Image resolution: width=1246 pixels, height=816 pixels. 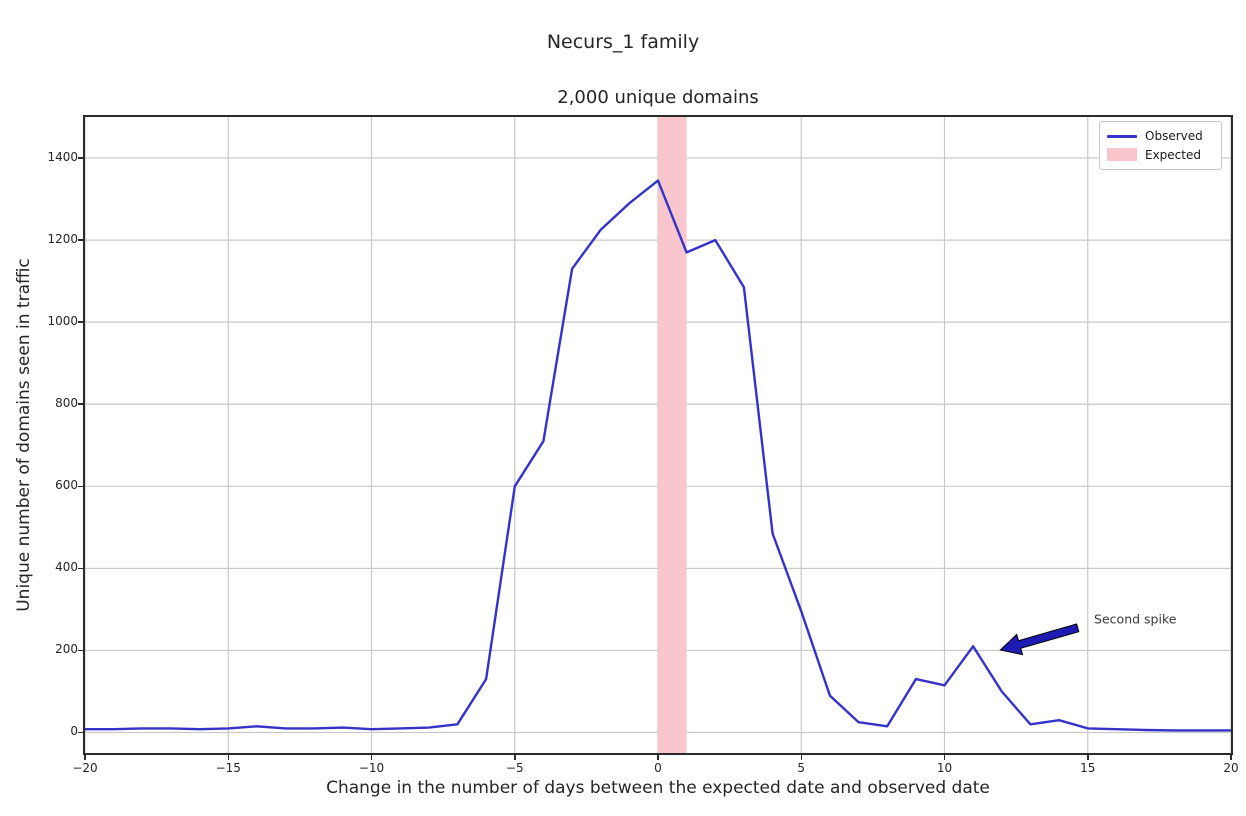 I want to click on expected-band, so click(x=672, y=435).